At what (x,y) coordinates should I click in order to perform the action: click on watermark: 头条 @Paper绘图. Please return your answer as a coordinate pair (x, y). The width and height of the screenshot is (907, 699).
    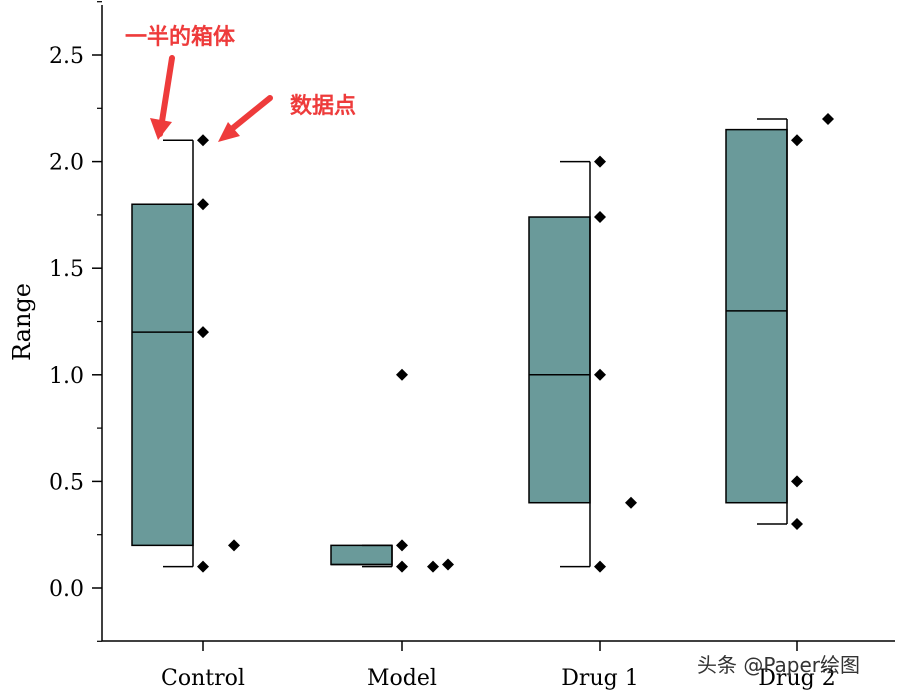
    Looking at the image, I should click on (778, 665).